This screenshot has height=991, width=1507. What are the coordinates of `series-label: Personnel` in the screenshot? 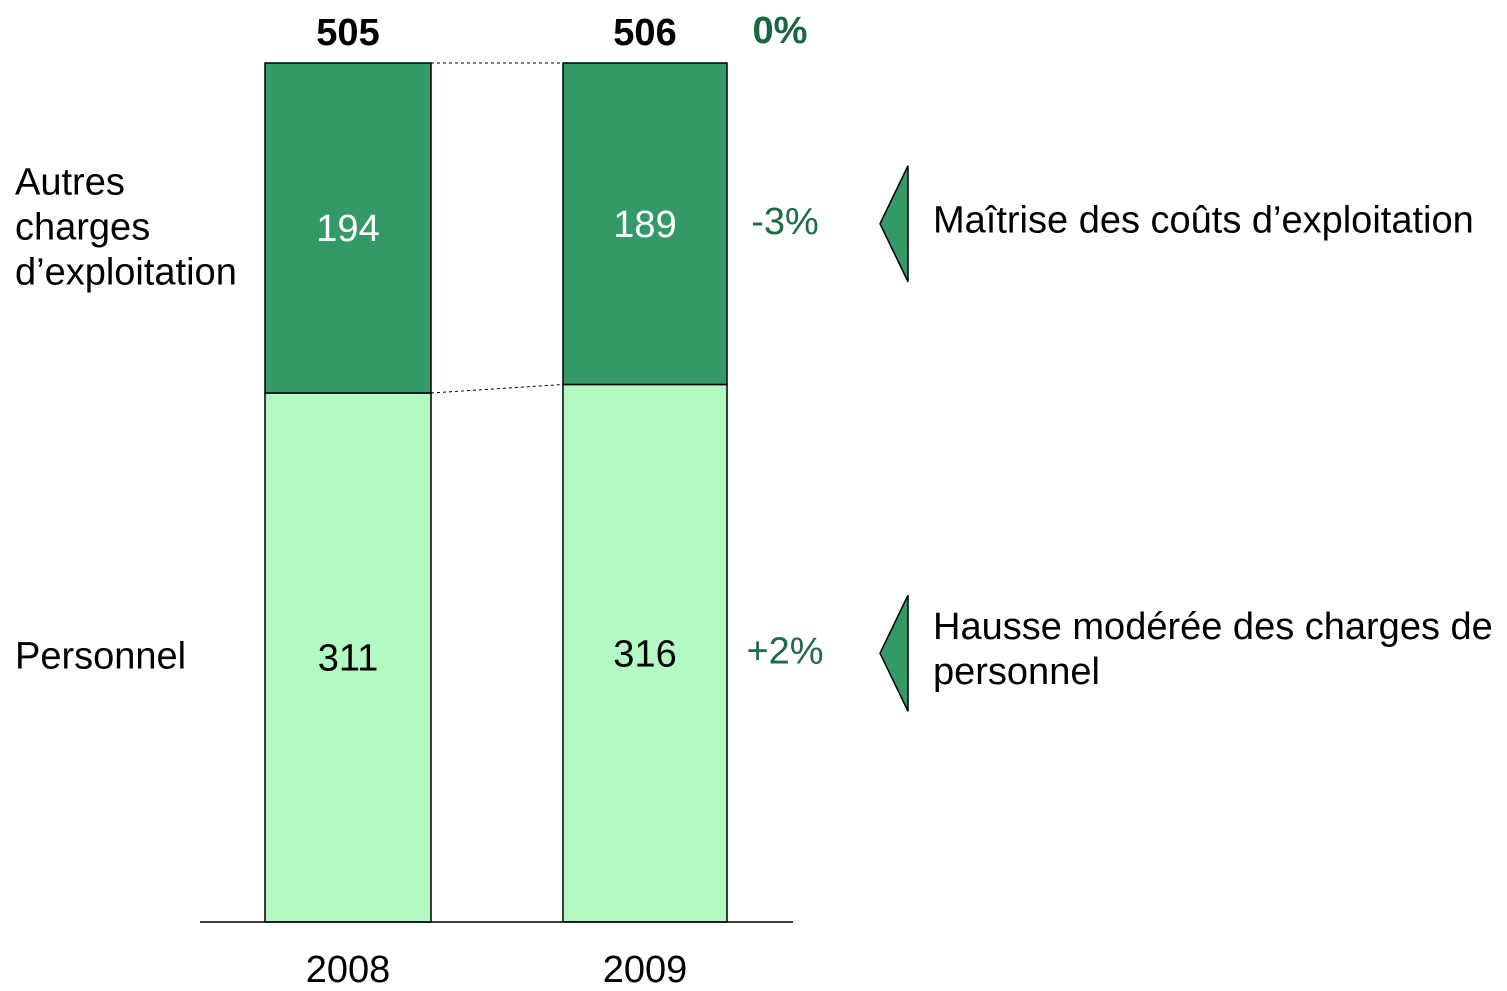 It's located at (101, 656).